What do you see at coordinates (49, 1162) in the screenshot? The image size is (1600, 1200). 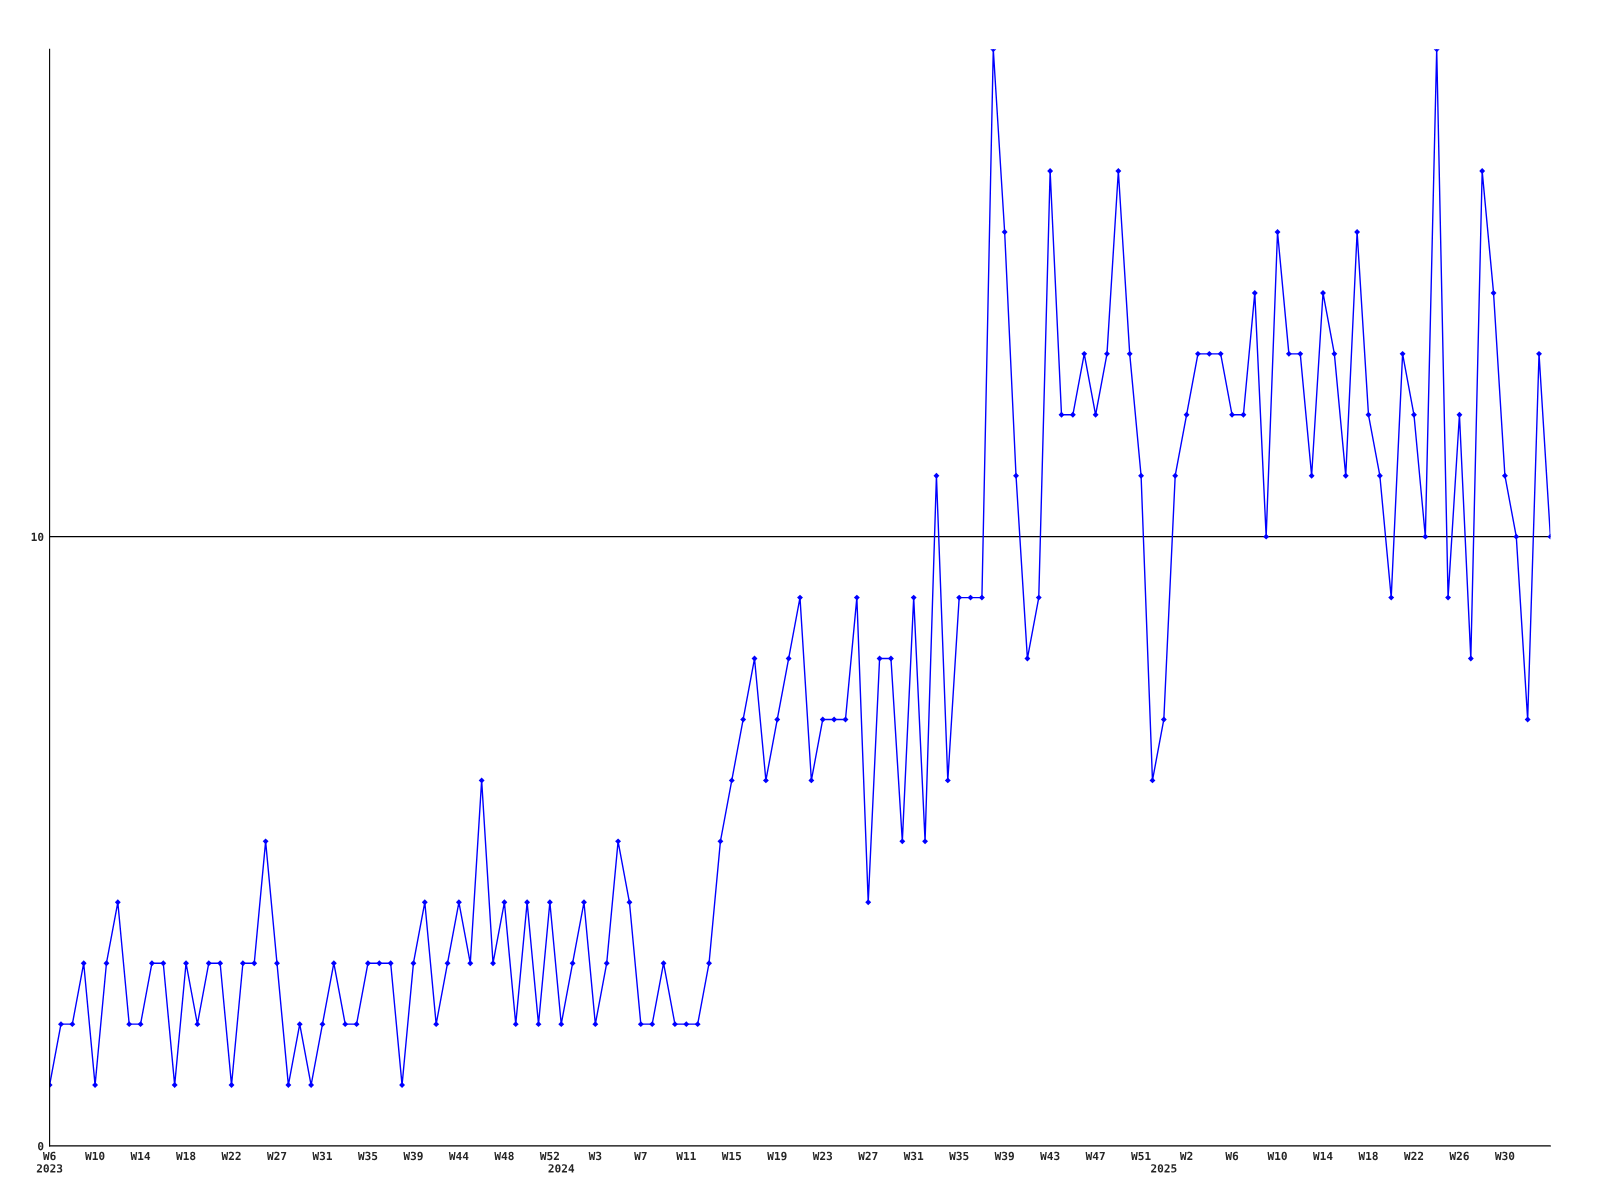 I see `x-tick-label: W6 2023` at bounding box center [49, 1162].